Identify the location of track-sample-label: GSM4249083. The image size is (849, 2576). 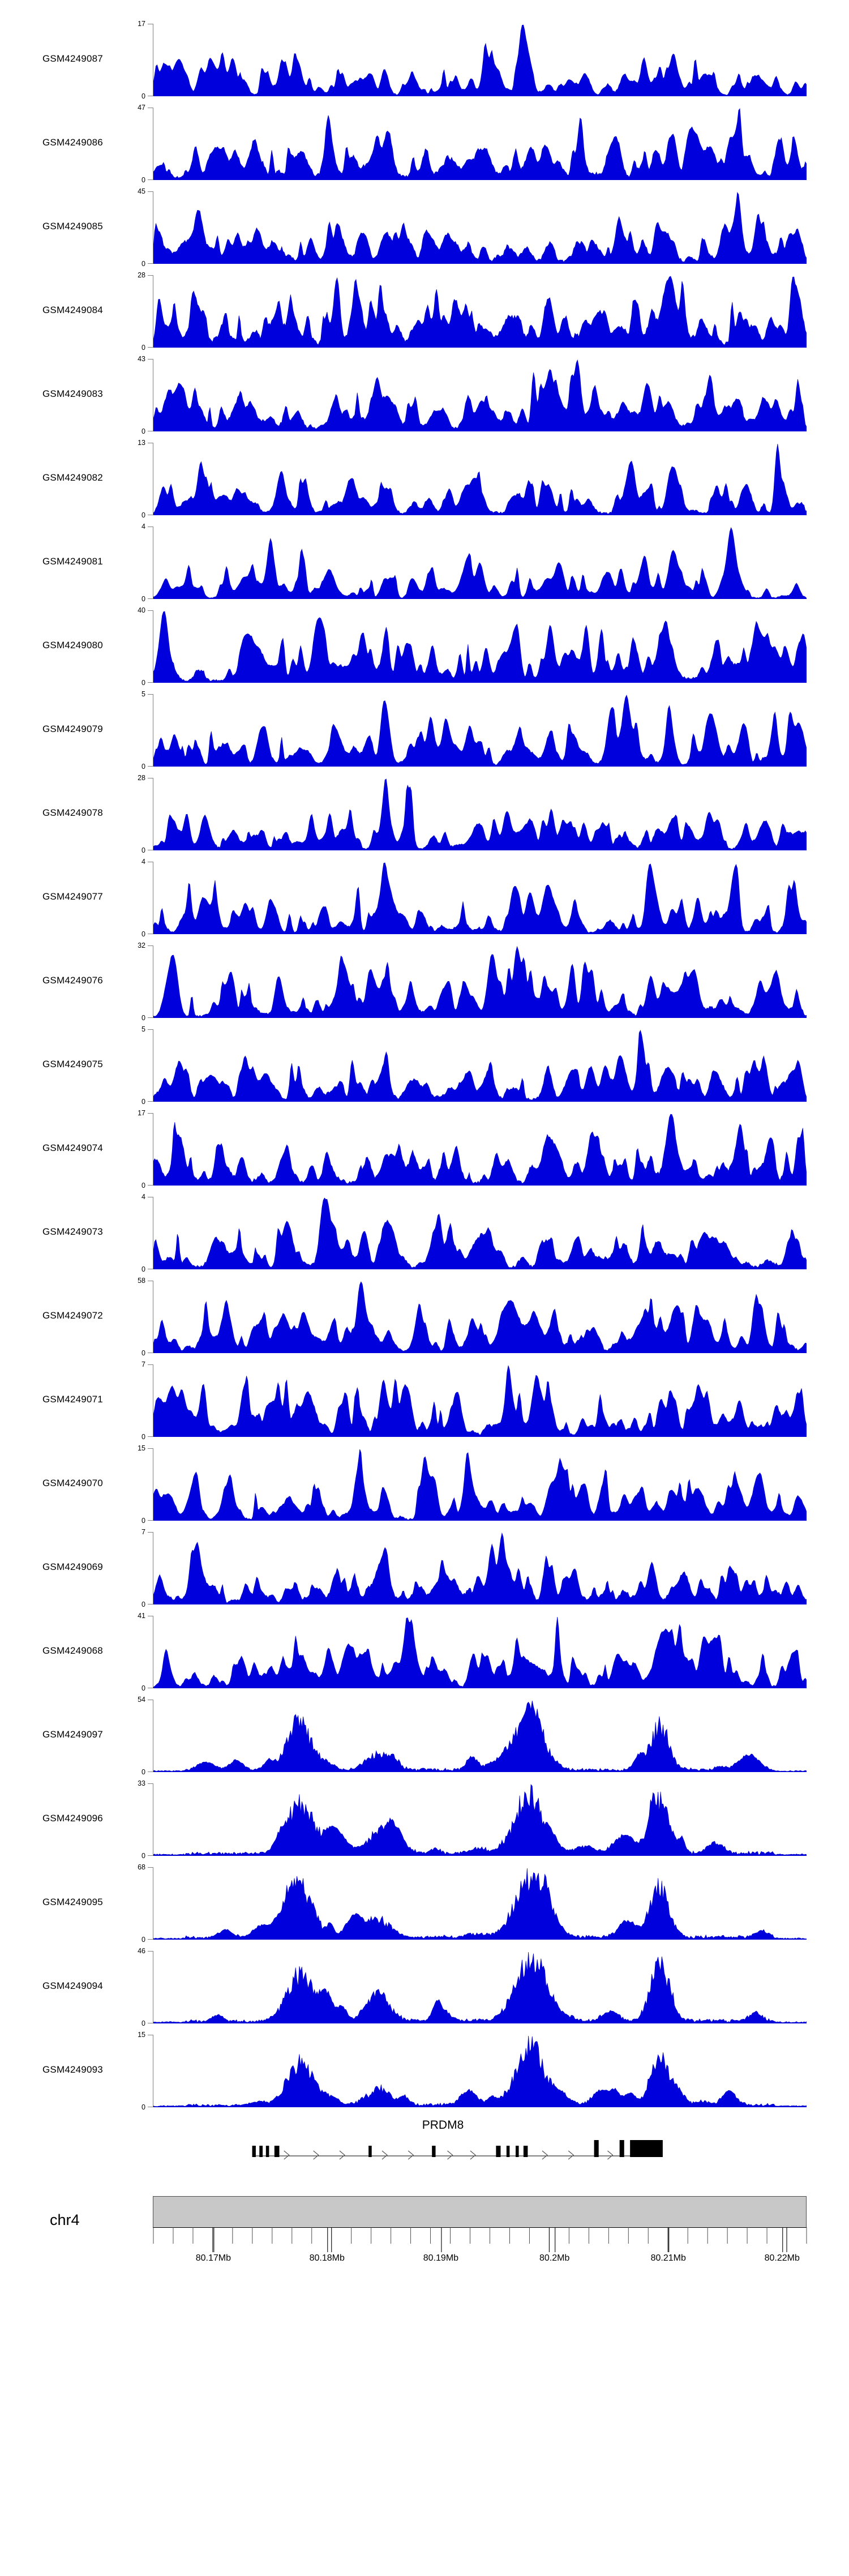
(72, 393).